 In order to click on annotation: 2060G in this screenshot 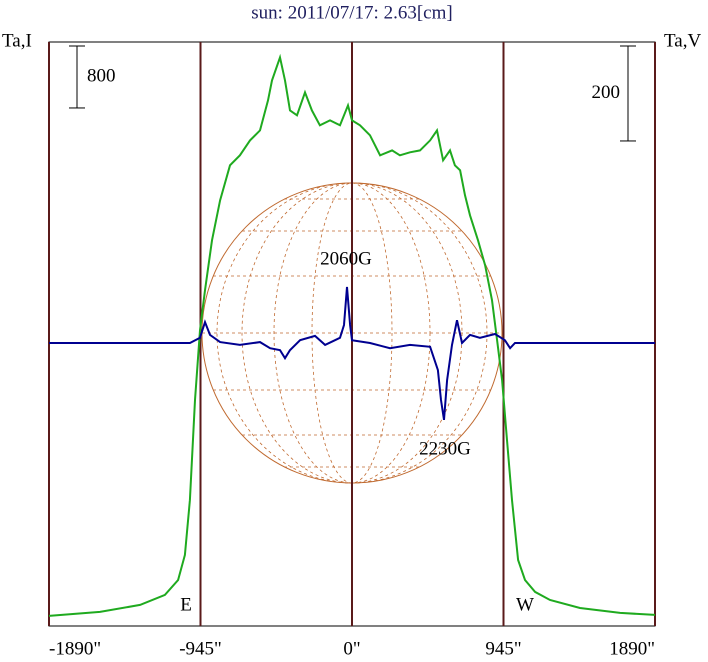, I will do `click(346, 258)`.